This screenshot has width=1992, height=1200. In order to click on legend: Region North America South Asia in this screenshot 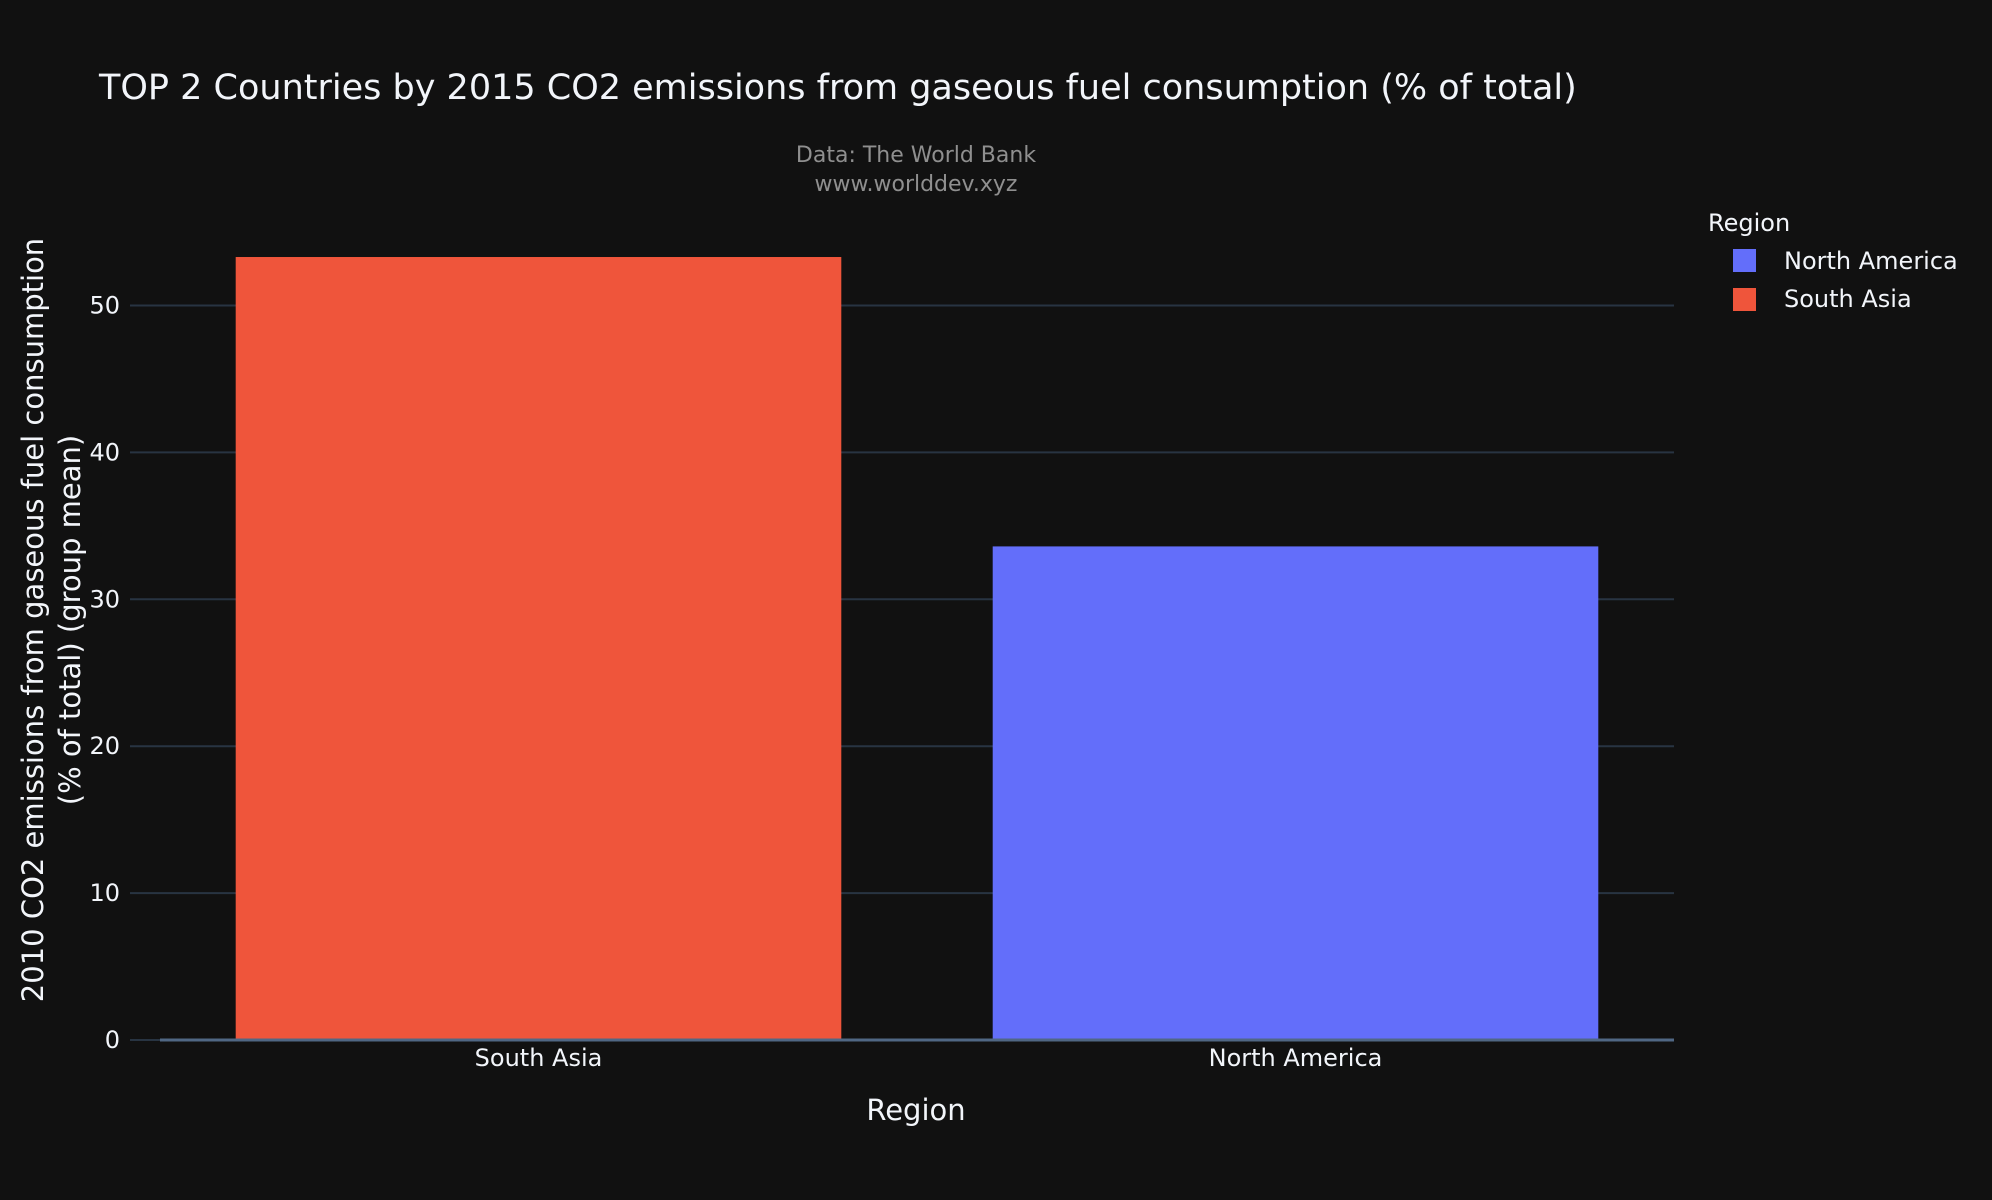, I will do `click(1833, 261)`.